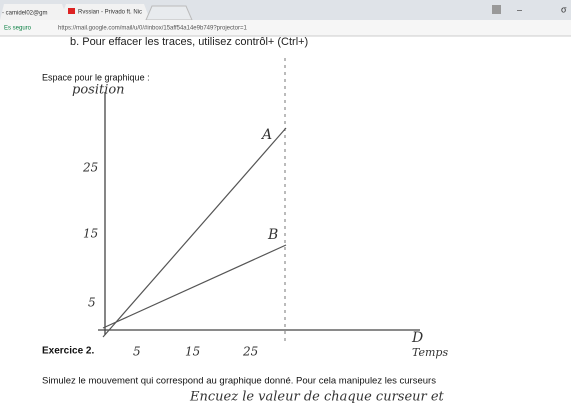  Describe the element at coordinates (110, 13) in the screenshot. I see `tab-title: Rvssian - Privado ft. Nic` at that location.